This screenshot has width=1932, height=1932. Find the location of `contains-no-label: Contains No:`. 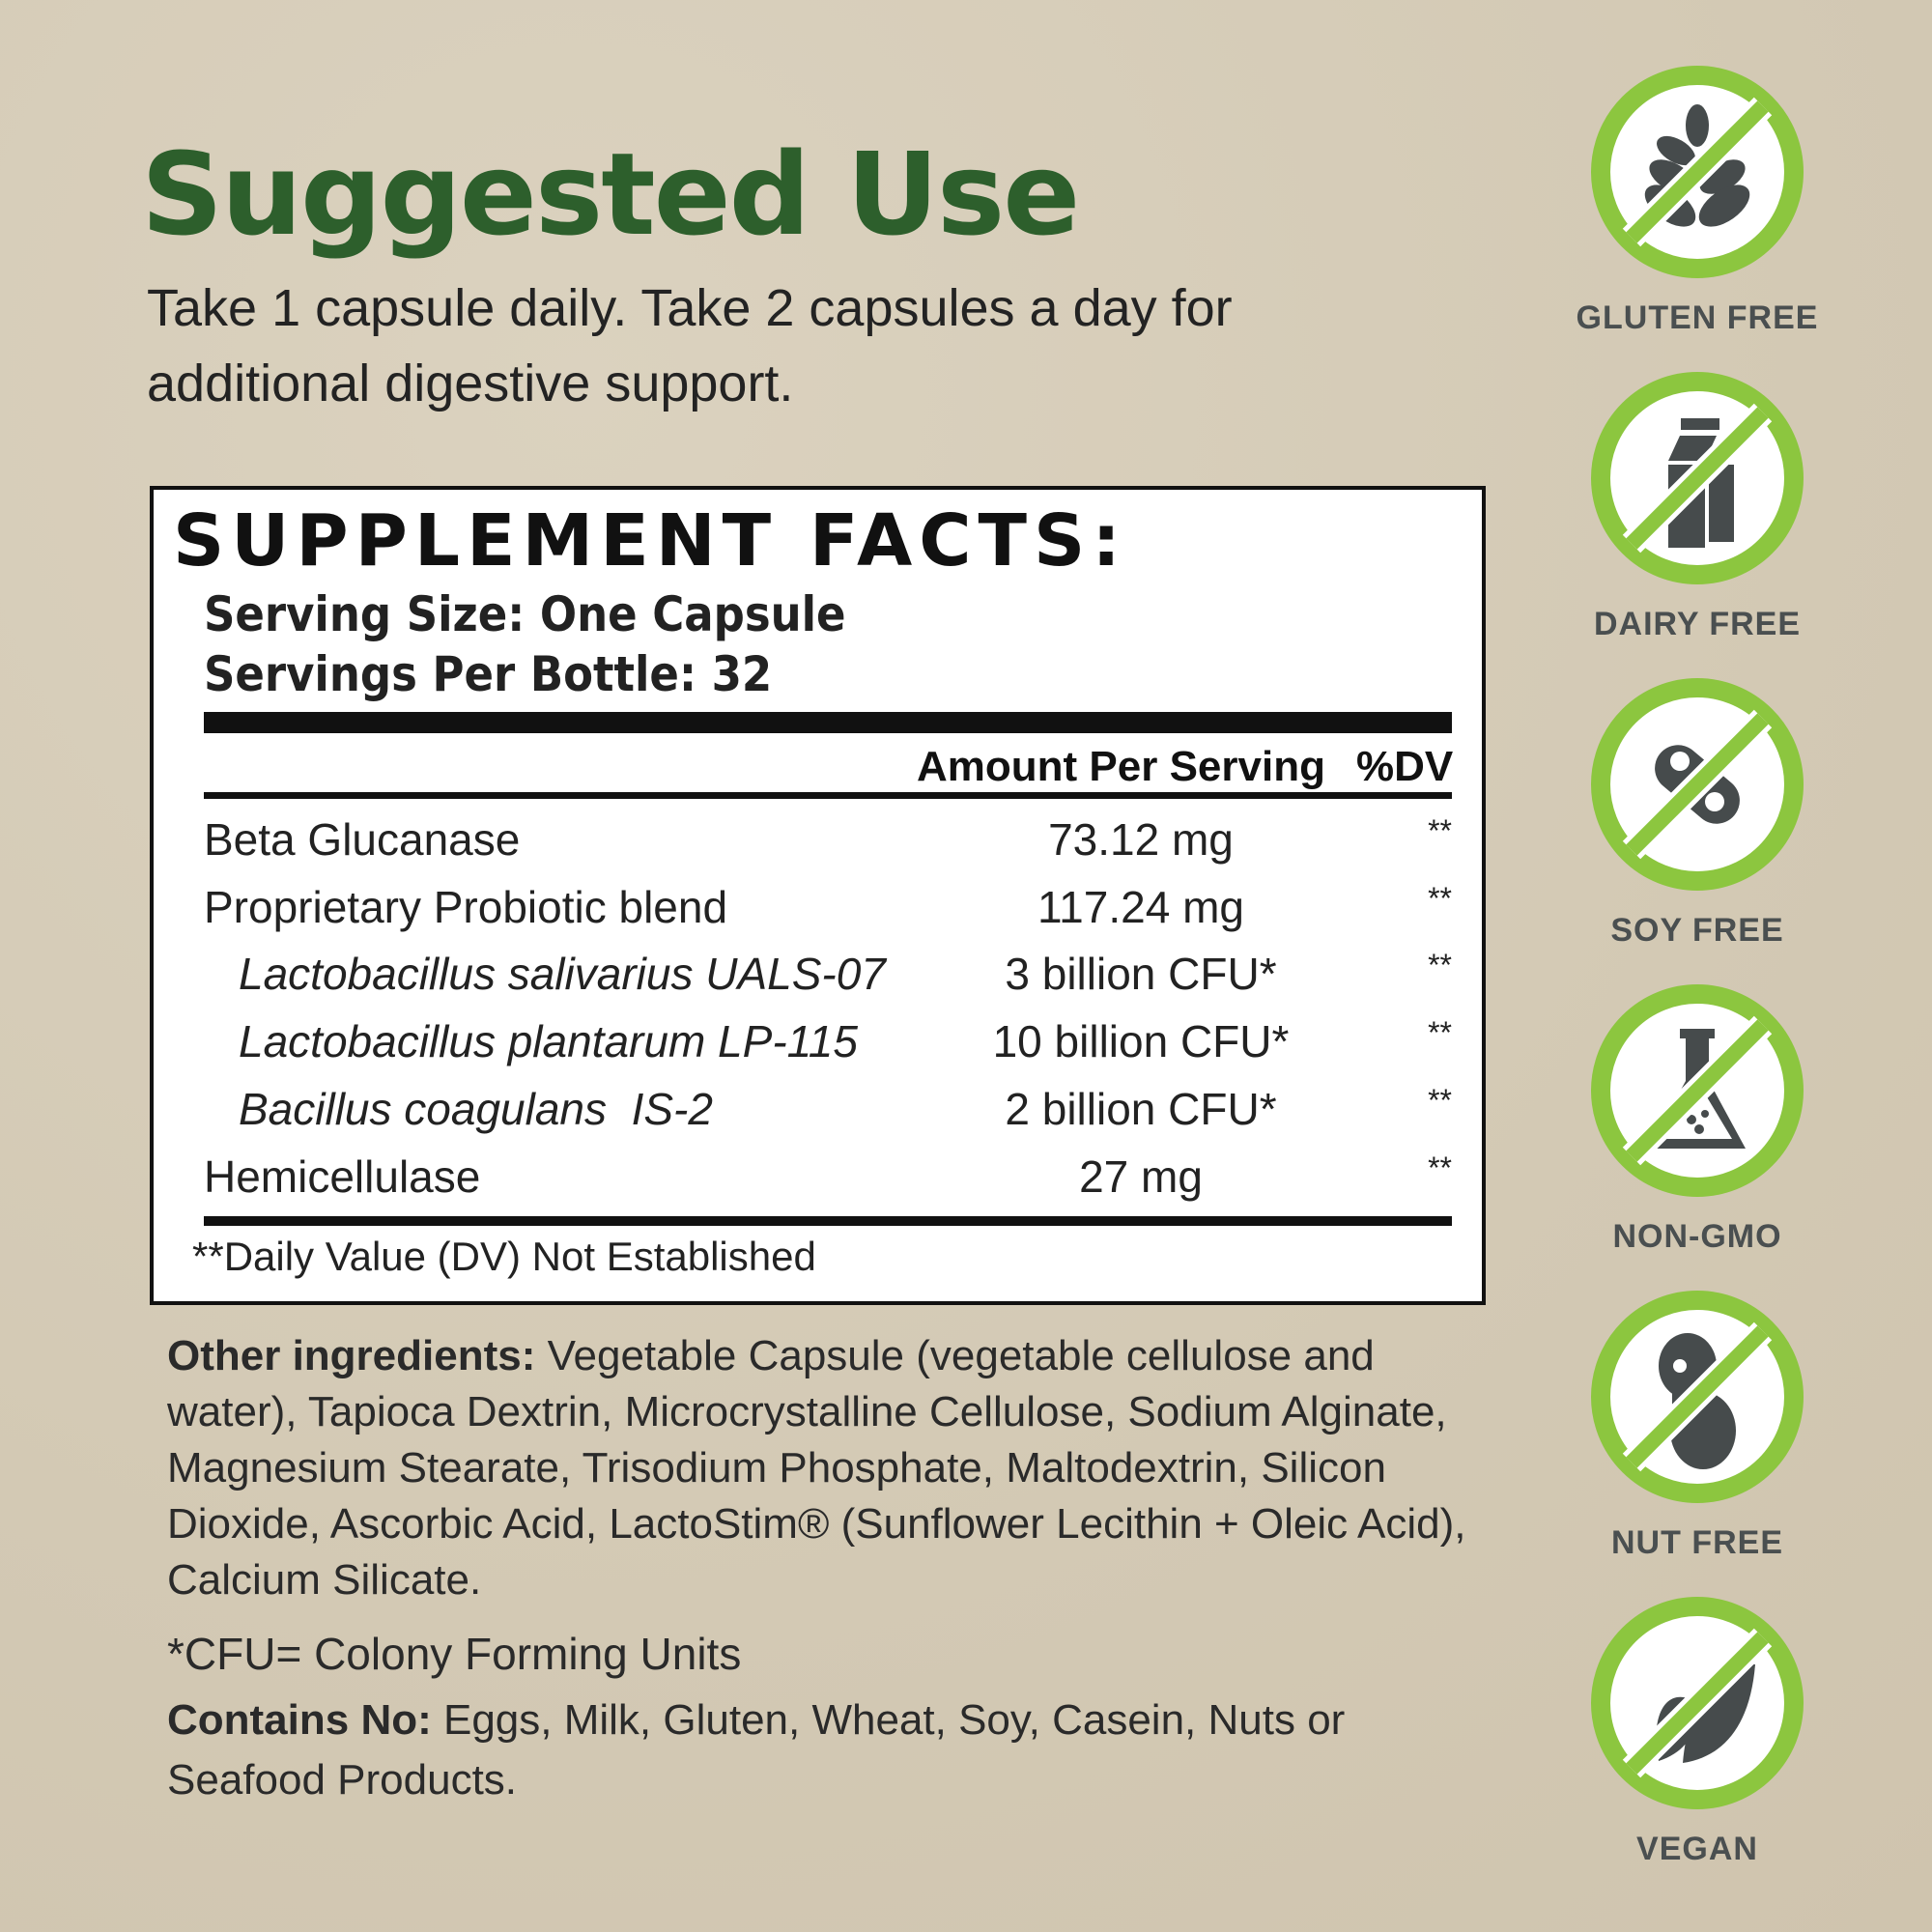

contains-no-label: Contains No: is located at coordinates (299, 1720).